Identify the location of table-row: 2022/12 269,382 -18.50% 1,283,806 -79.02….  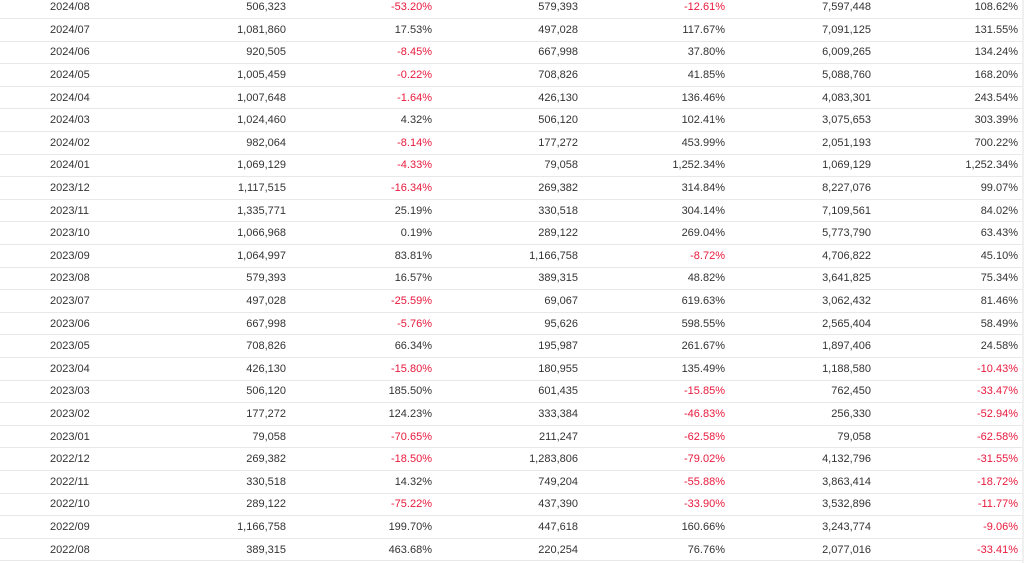
(512, 459).